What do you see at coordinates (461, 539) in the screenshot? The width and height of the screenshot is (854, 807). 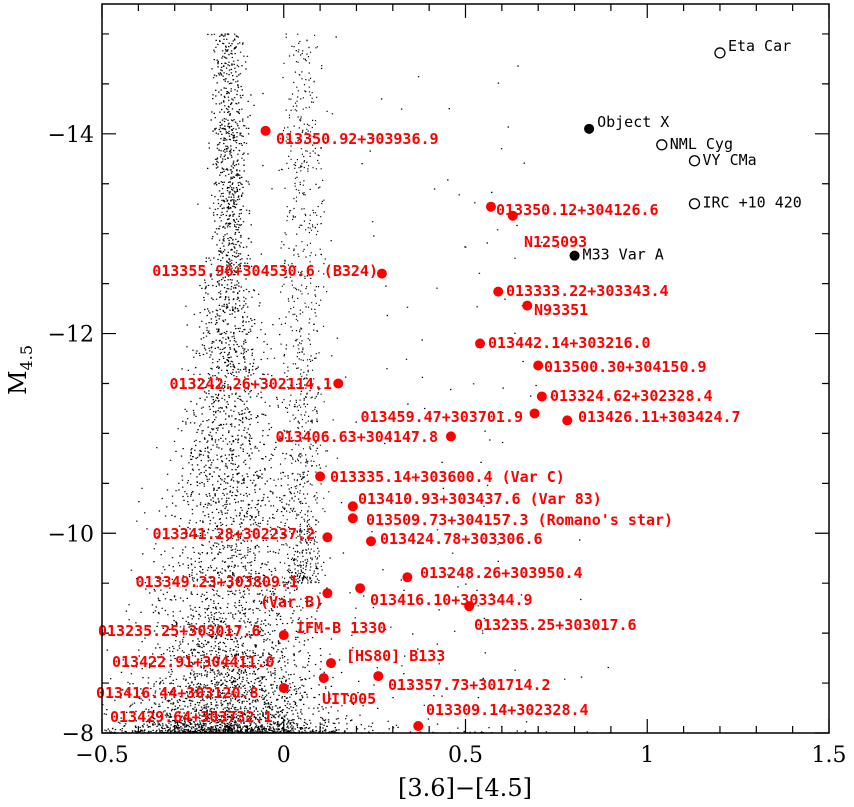 I see `red-point-label: 013424.78+303306.6` at bounding box center [461, 539].